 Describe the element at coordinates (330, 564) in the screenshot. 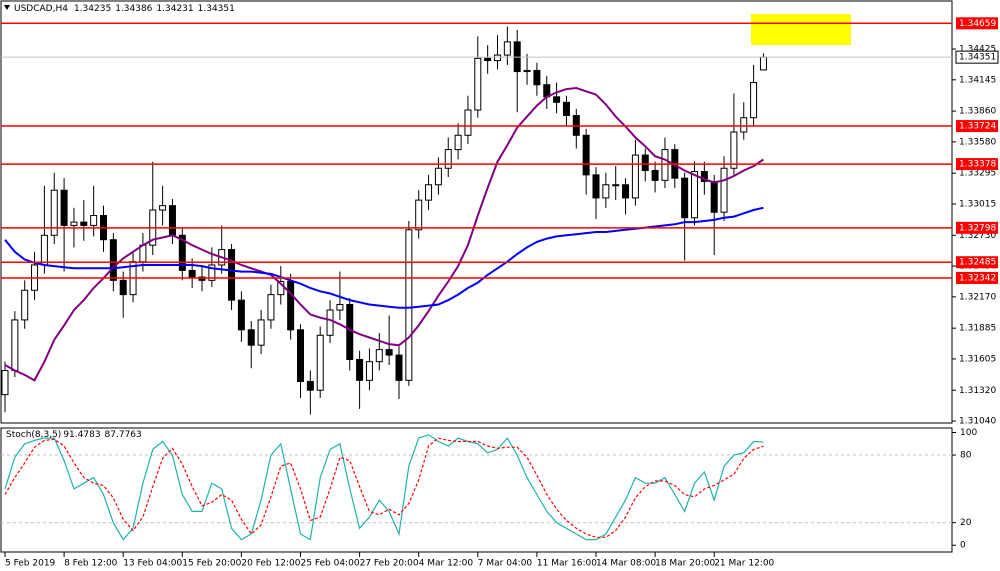

I see `x-tick-label: 25 Feb 04:00` at that location.